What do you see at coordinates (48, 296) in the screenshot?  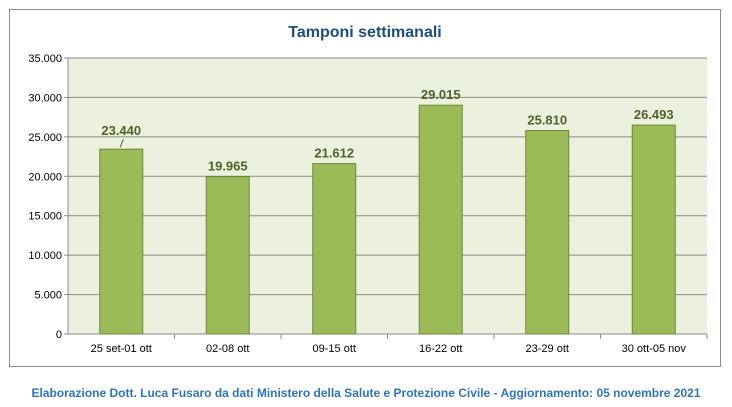 I see `y-tick-label: 5.000` at bounding box center [48, 296].